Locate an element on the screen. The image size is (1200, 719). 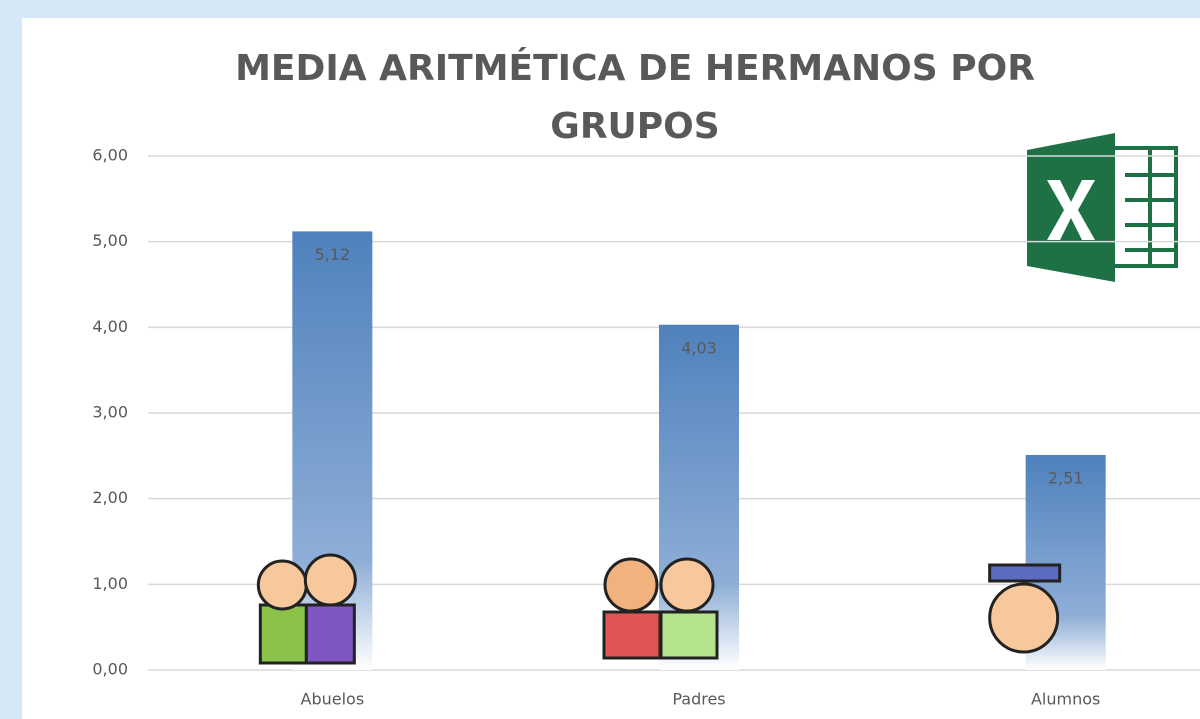
y-tick-label: 0,00 is located at coordinates (110, 669).